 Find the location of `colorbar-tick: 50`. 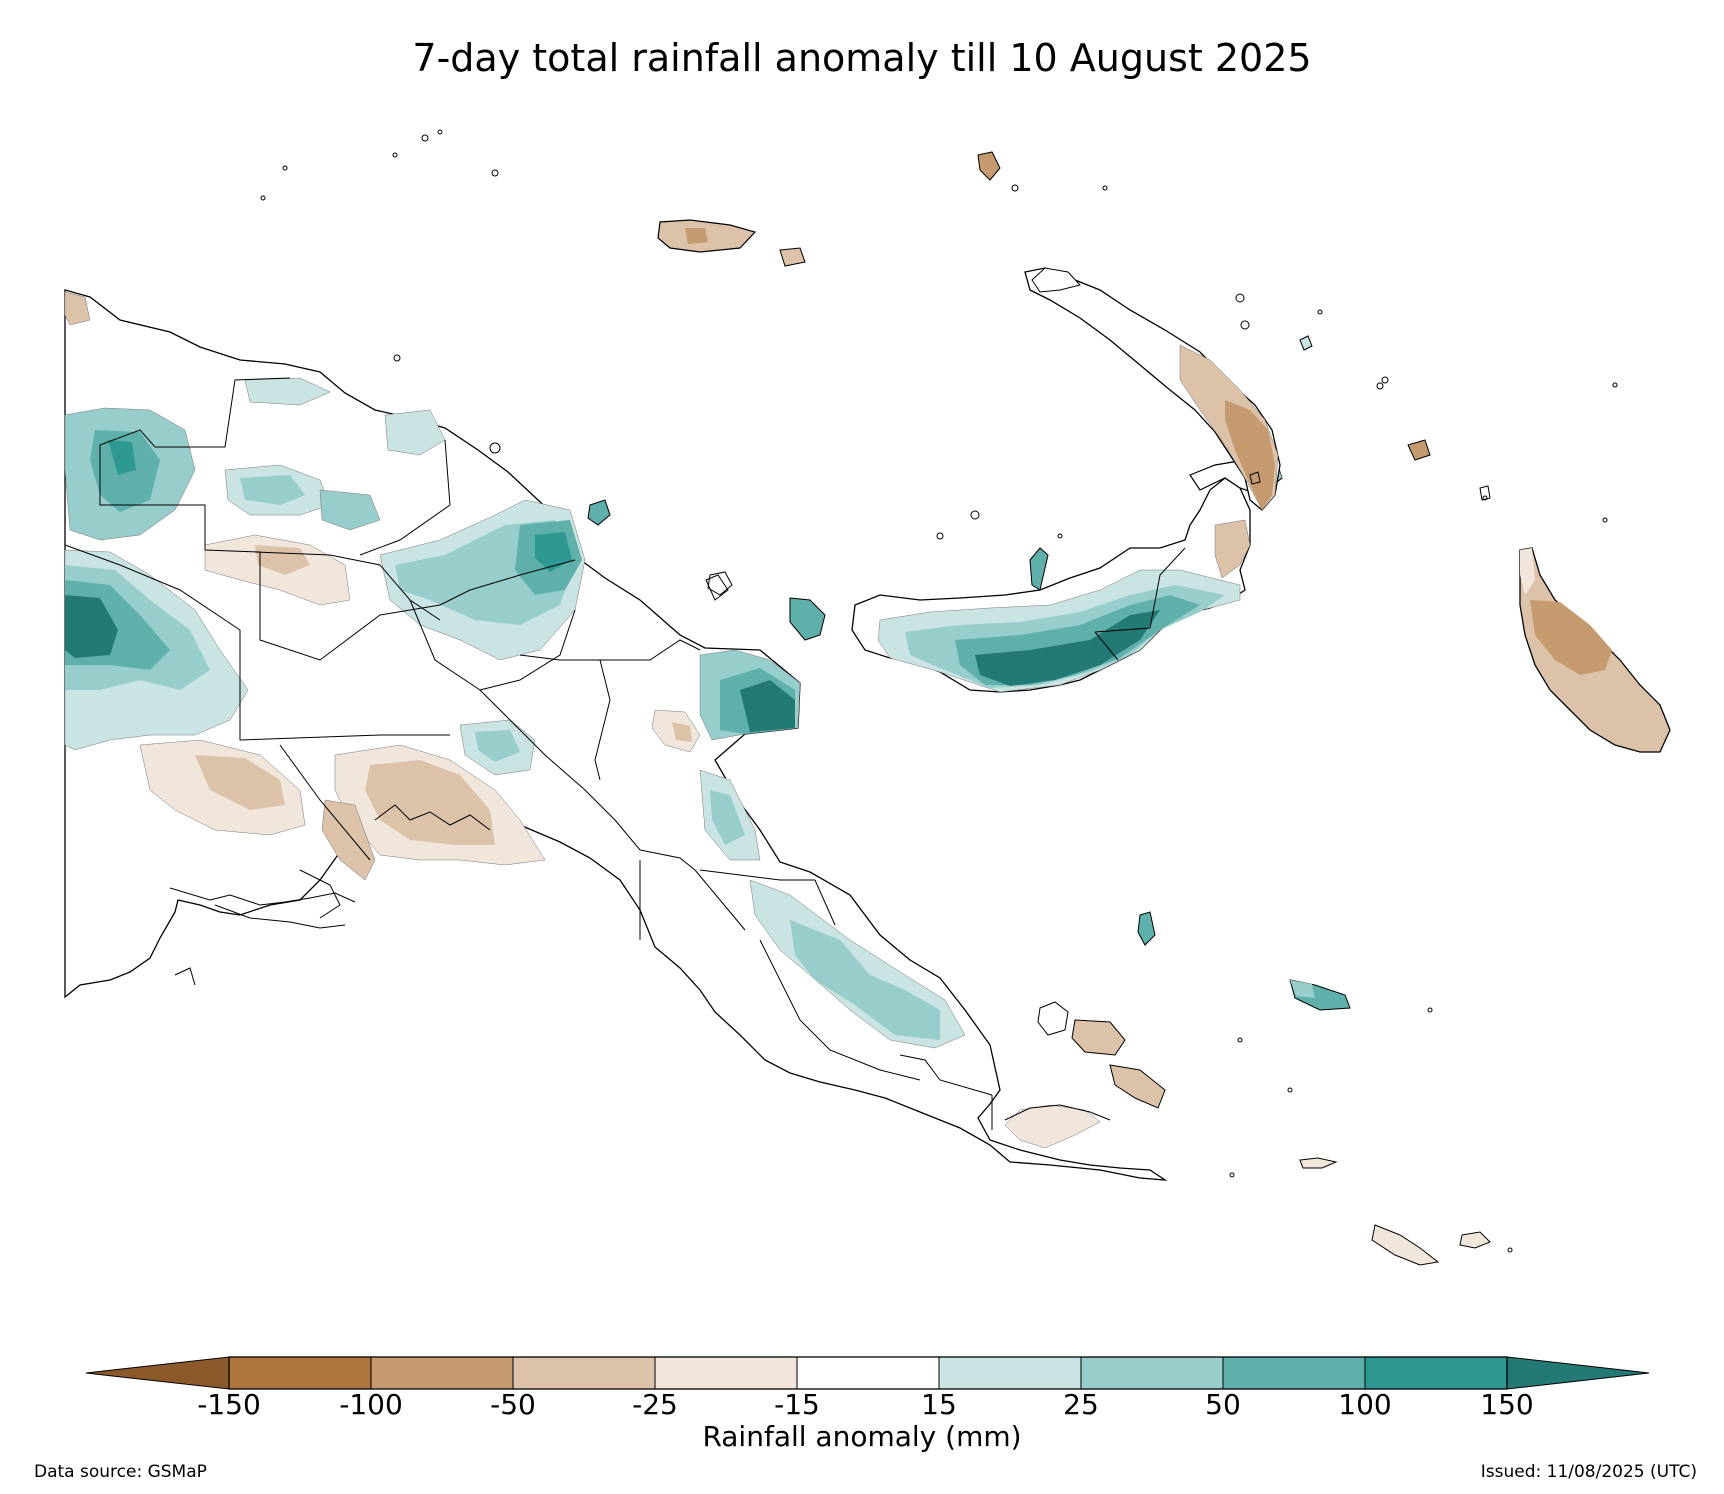

colorbar-tick: 50 is located at coordinates (1223, 1404).